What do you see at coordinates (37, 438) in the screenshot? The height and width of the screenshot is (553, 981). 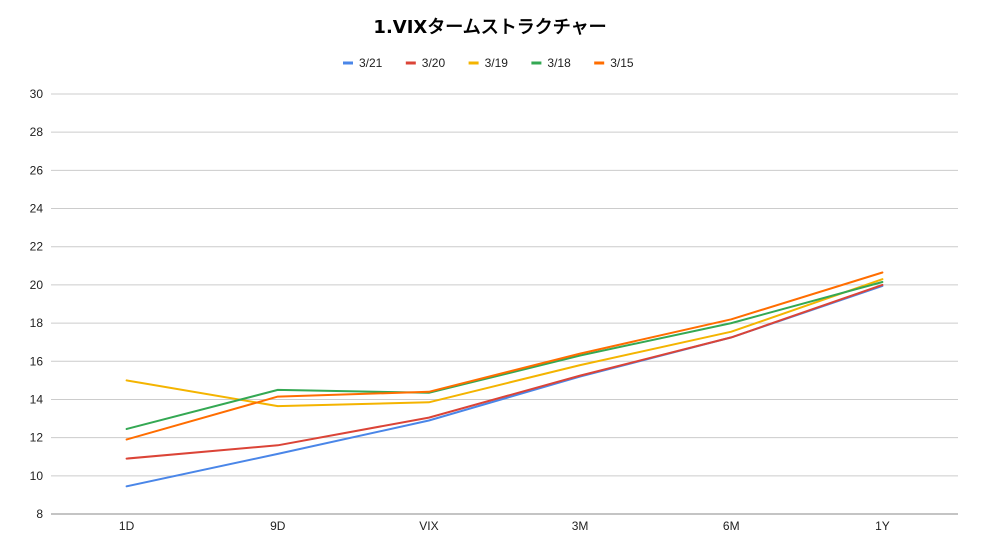 I see `y-tick-label: 12` at bounding box center [37, 438].